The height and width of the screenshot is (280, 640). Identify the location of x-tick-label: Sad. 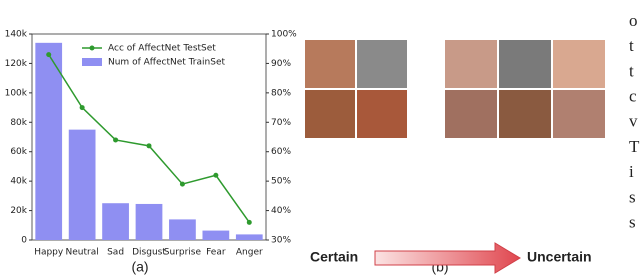
(115, 253).